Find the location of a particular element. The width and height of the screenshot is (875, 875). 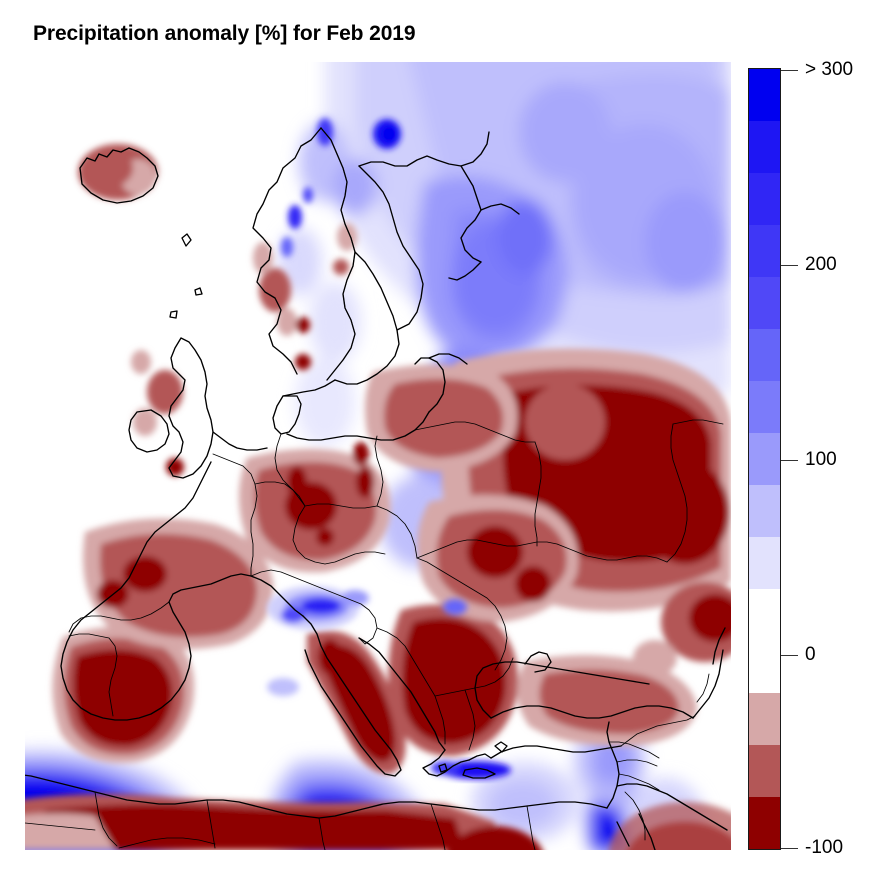

colorbar: > 300 200 100 0 -100 is located at coordinates (808, 458).